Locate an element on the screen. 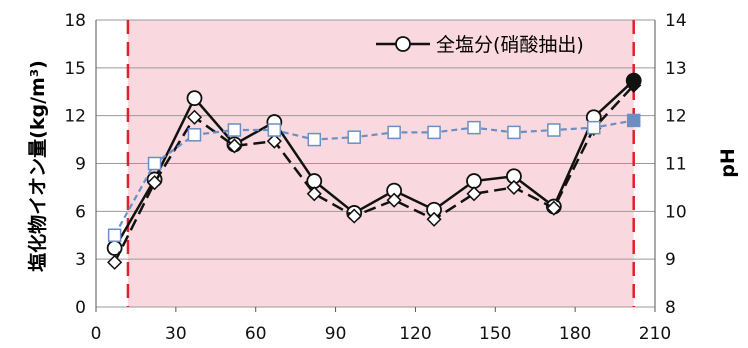 This screenshot has width=748, height=348. y2-tick-label: 10 is located at coordinates (676, 212).